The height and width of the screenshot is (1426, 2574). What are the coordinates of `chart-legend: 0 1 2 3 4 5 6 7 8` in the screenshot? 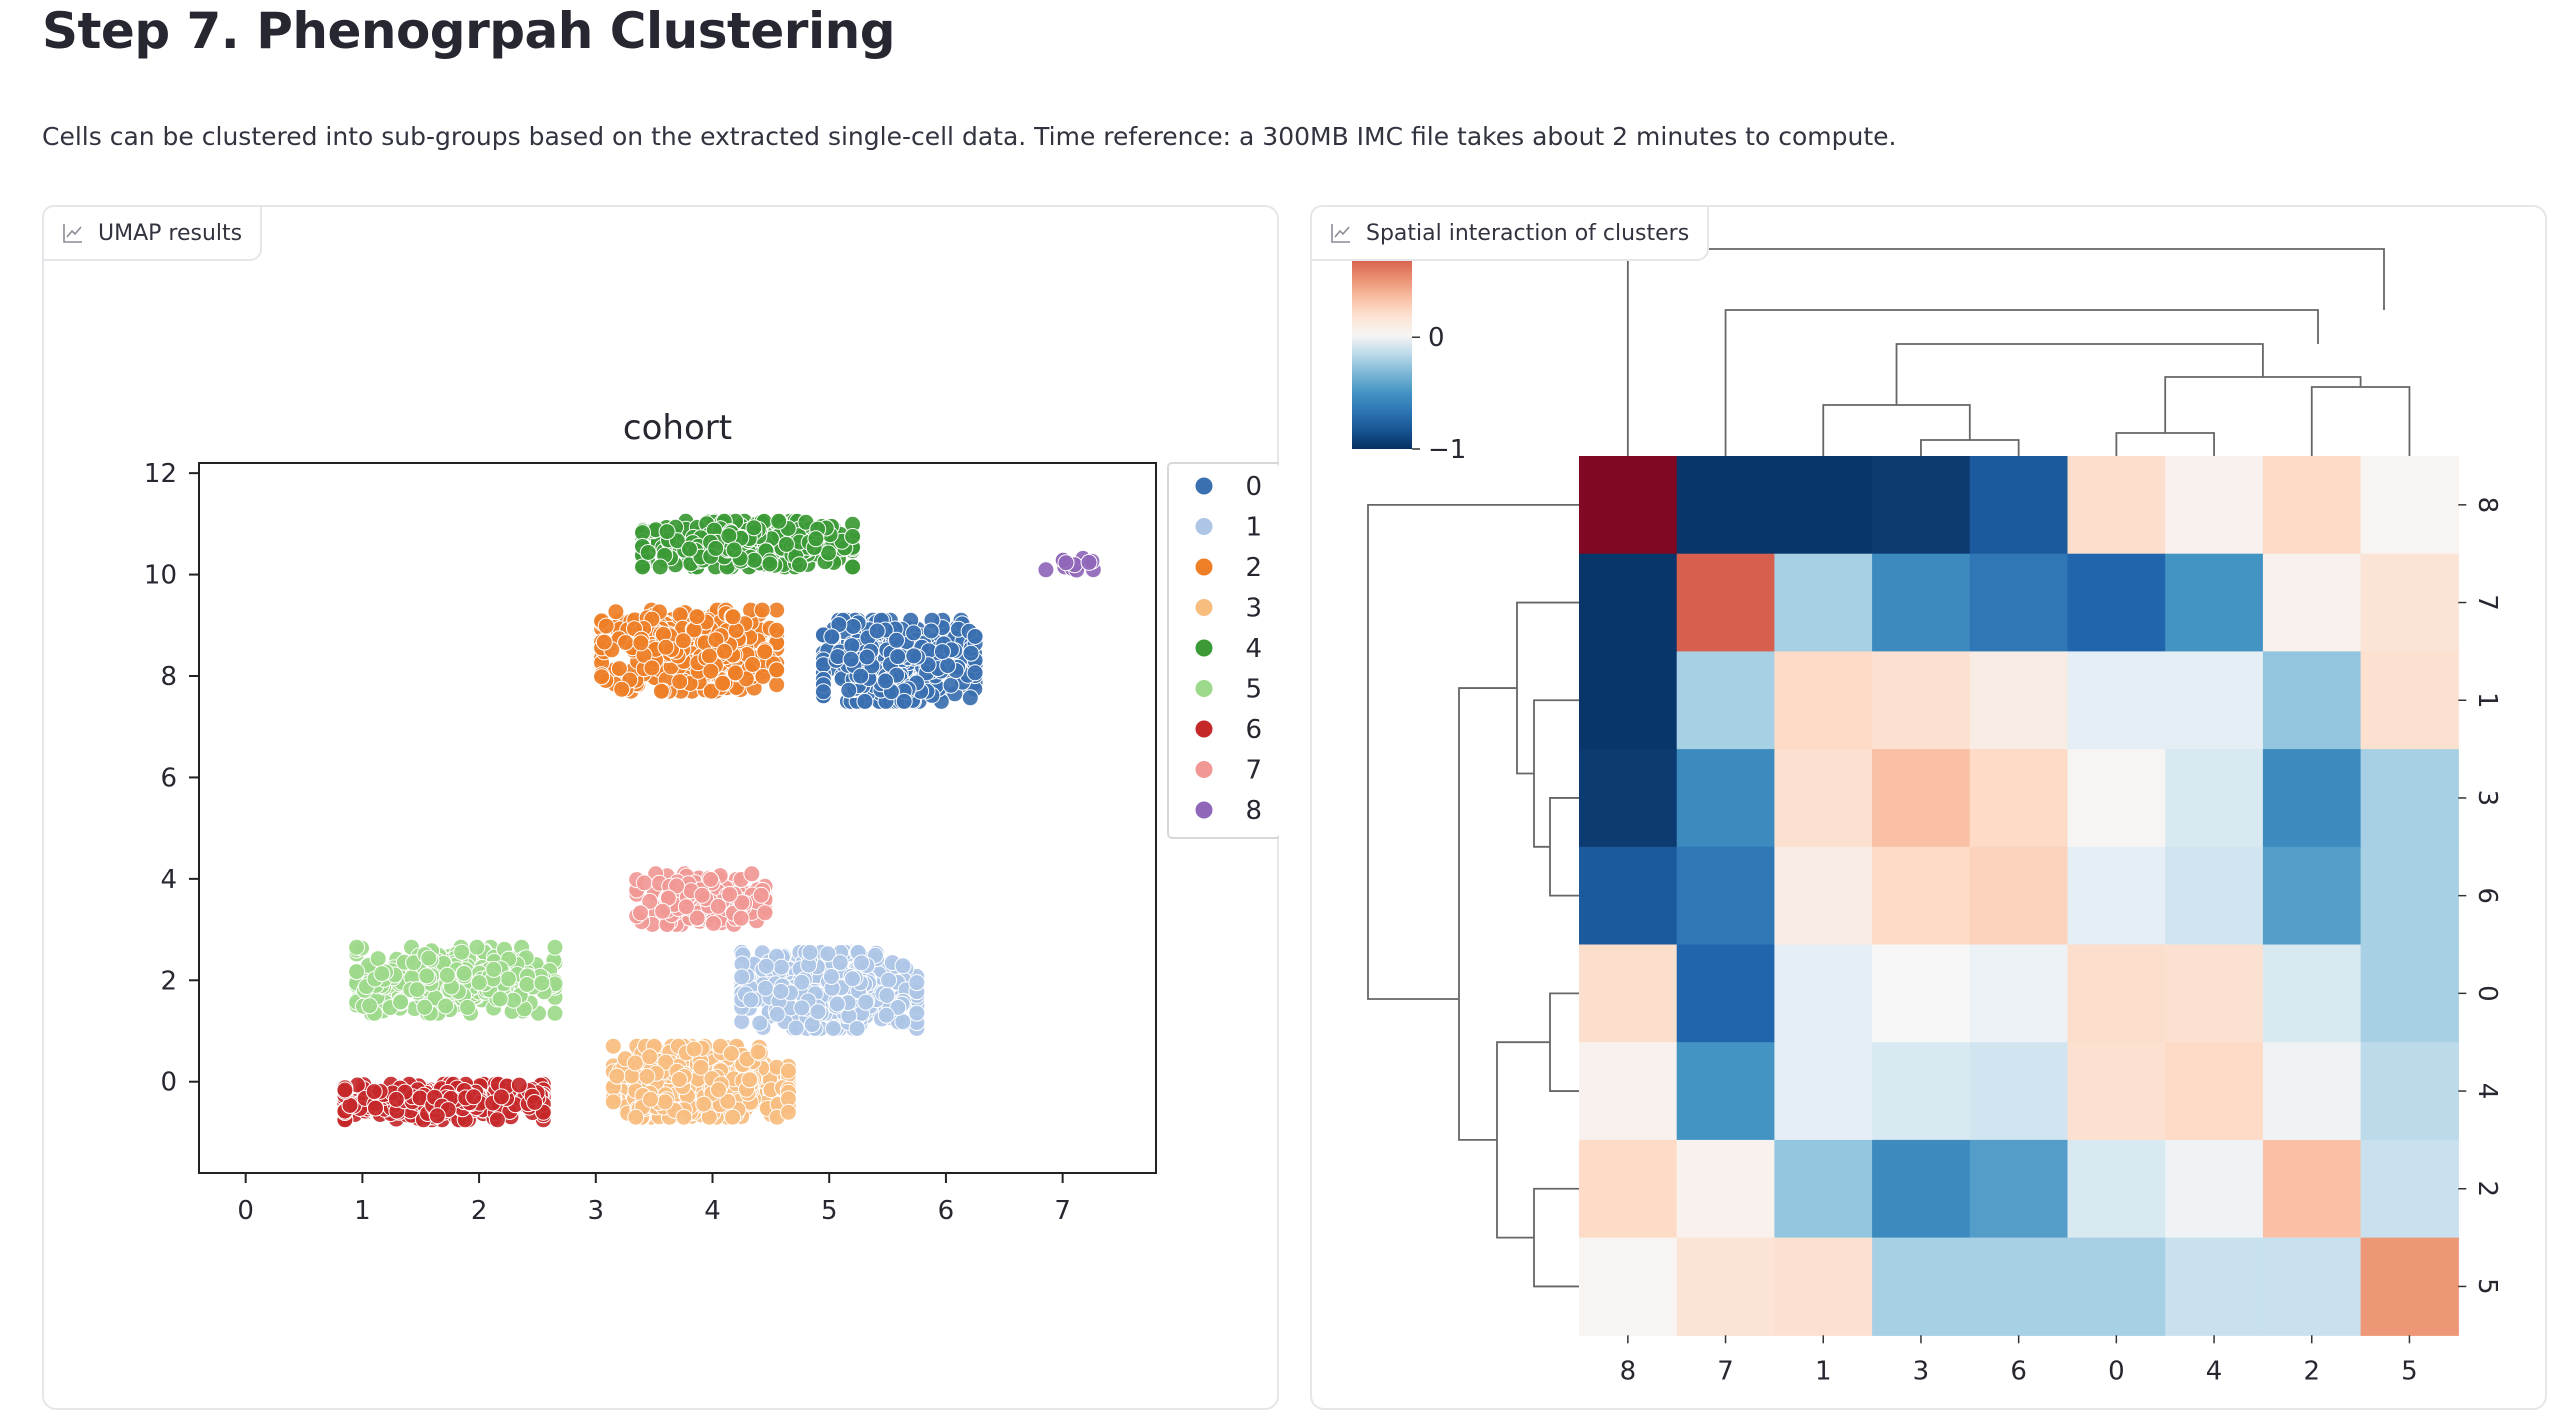 It's located at (1223, 650).